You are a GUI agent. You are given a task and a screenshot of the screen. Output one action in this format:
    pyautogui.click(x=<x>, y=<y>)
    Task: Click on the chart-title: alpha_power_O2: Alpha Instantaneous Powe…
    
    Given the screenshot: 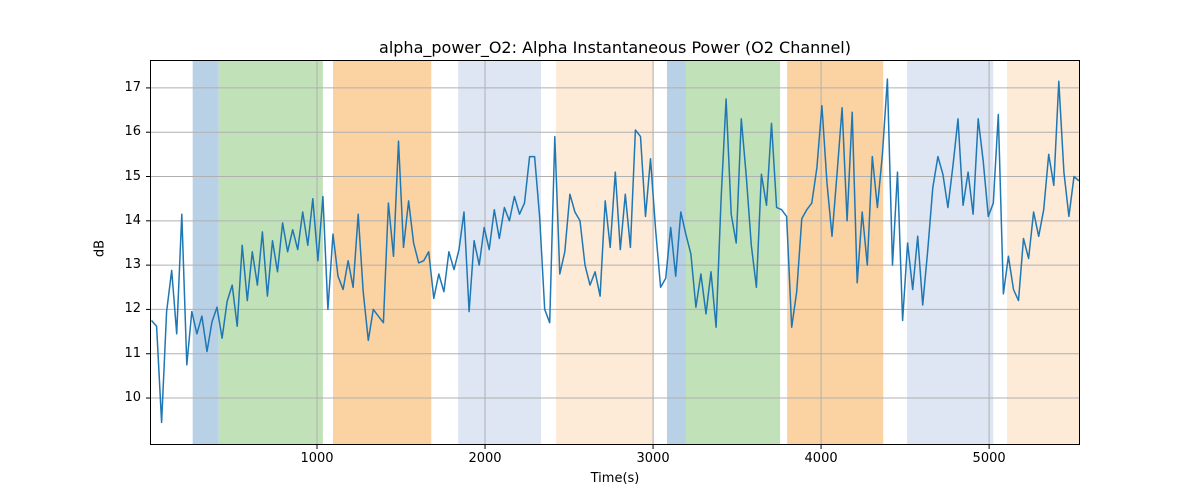 What is the action you would take?
    pyautogui.click(x=615, y=47)
    